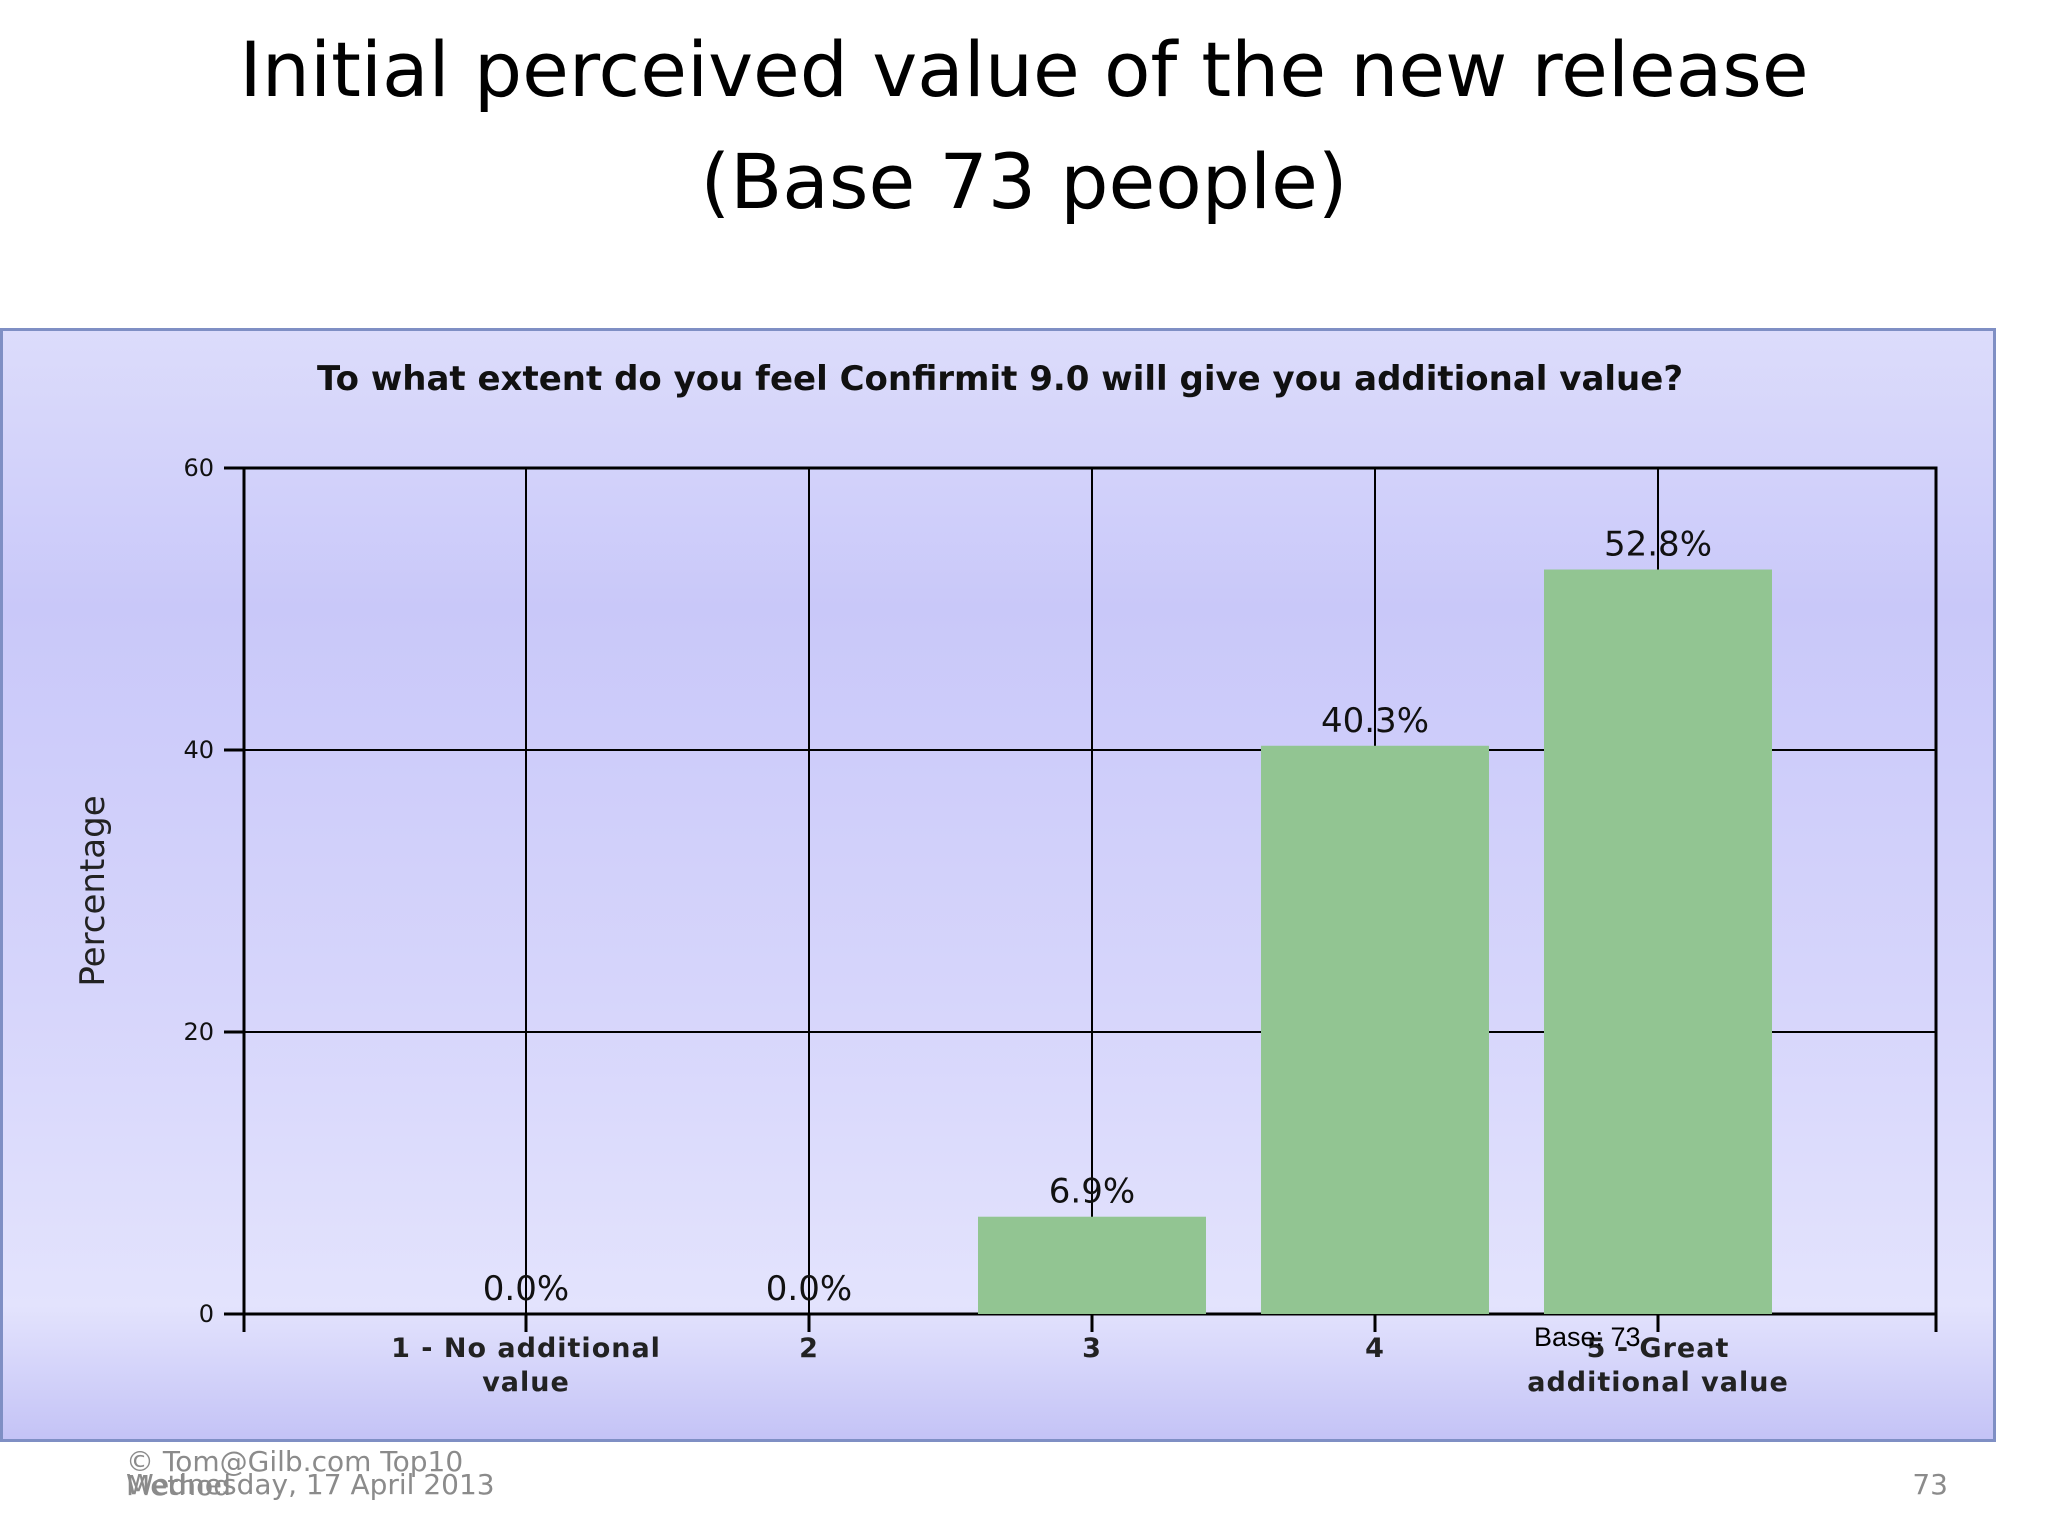 The height and width of the screenshot is (1536, 2048). Describe the element at coordinates (1587, 1337) in the screenshot. I see `base-note: Base: 73` at that location.